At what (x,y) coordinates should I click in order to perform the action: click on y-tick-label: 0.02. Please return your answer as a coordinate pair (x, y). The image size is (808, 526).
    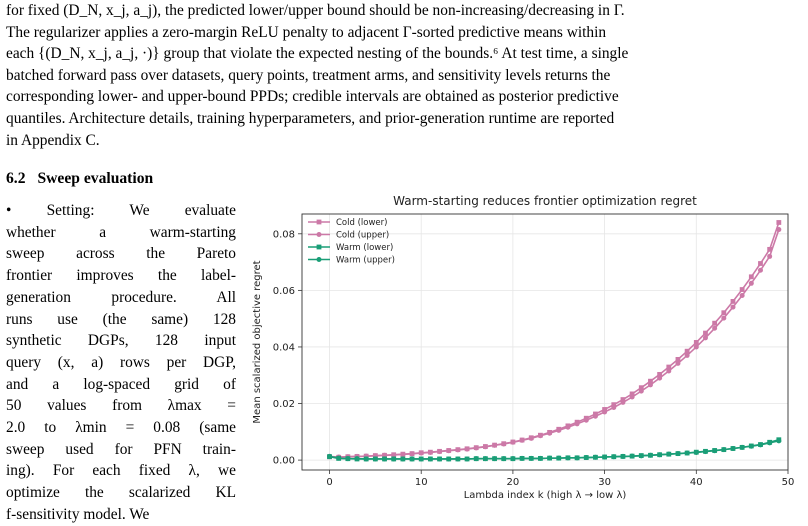
    Looking at the image, I should click on (284, 404).